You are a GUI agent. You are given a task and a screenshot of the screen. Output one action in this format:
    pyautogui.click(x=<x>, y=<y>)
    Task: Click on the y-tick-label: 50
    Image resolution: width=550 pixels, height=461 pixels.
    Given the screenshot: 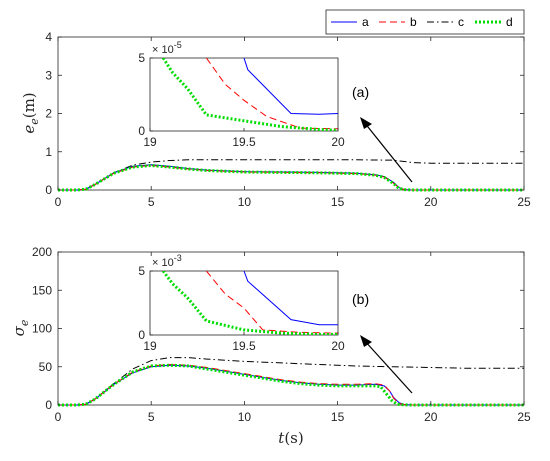 What is the action you would take?
    pyautogui.click(x=46, y=367)
    